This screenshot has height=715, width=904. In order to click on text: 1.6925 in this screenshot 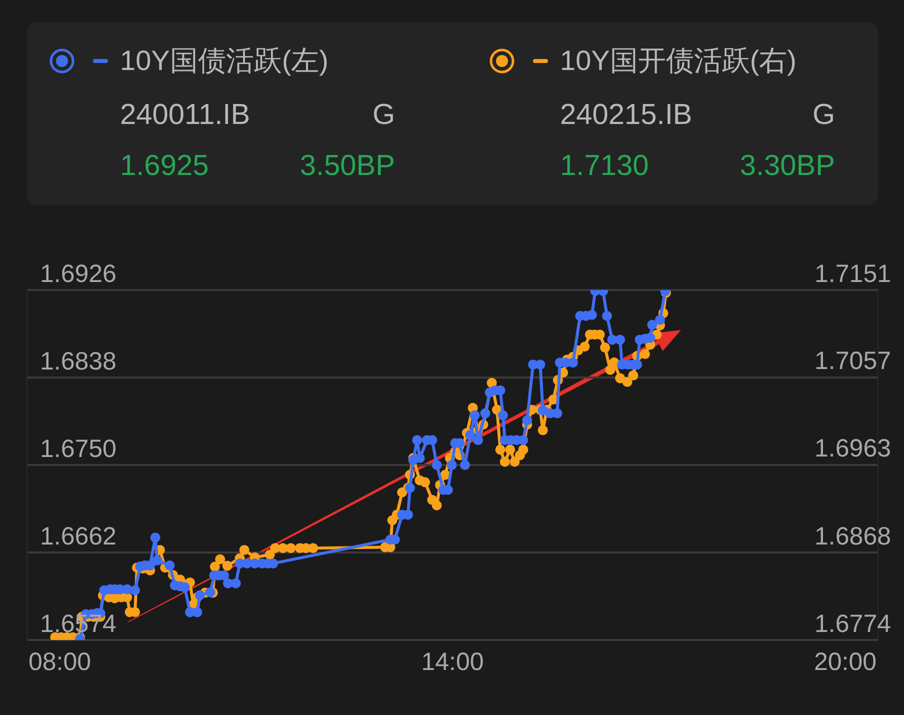, I will do `click(164, 166)`.